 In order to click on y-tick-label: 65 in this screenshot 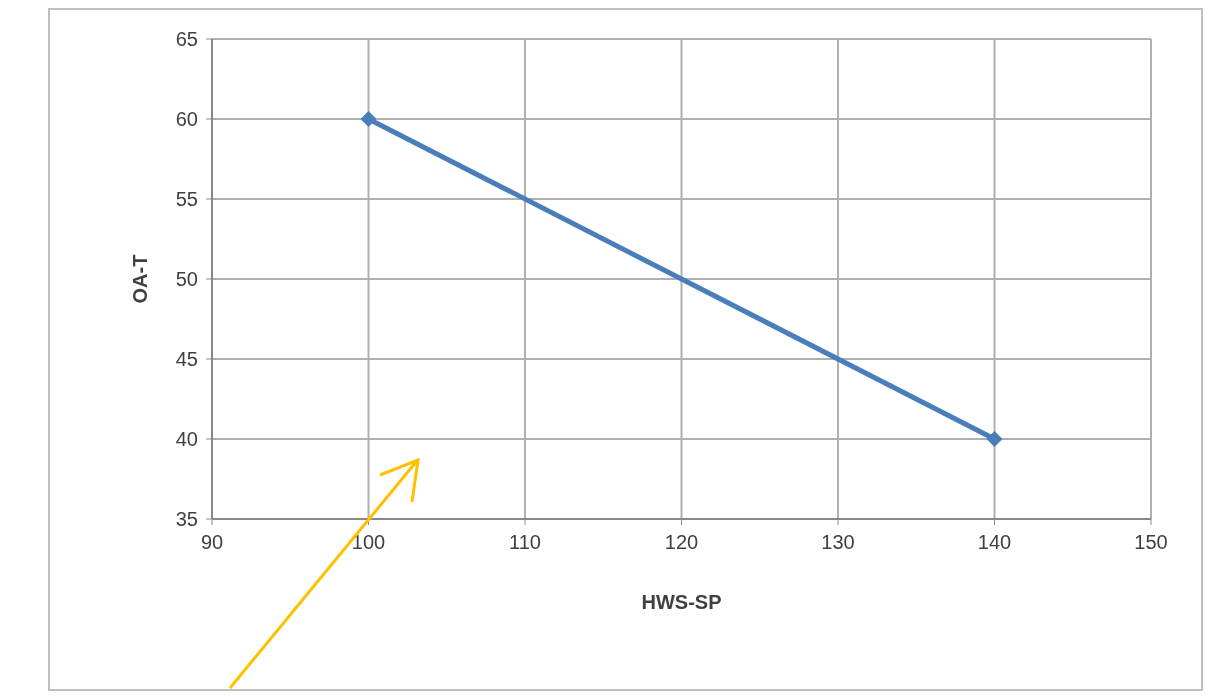, I will do `click(186, 39)`.